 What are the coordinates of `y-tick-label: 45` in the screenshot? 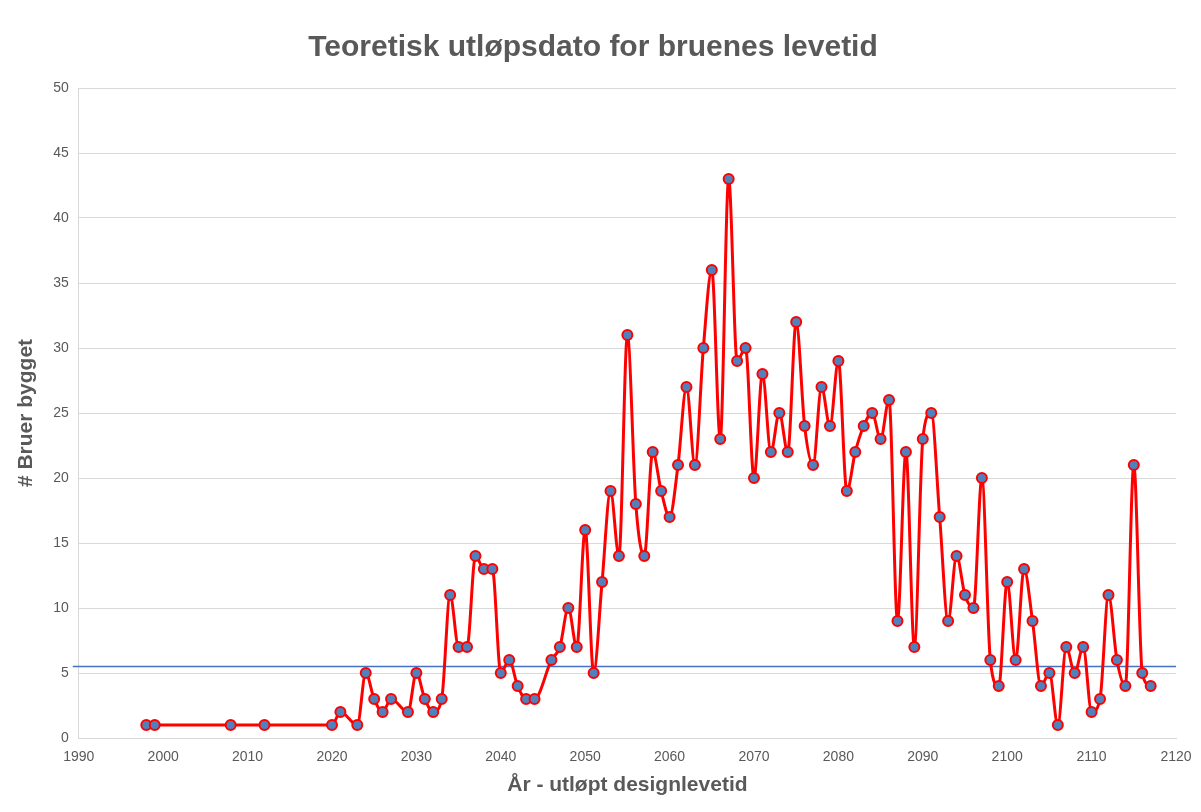 It's located at (61, 151).